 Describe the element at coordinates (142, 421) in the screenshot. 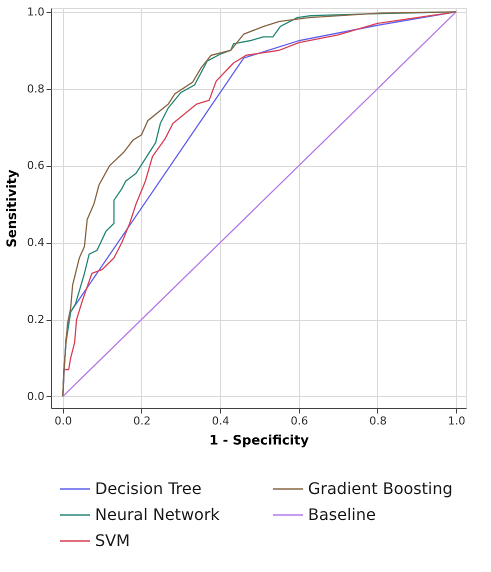

I see `x-tick-label: 0.2` at that location.